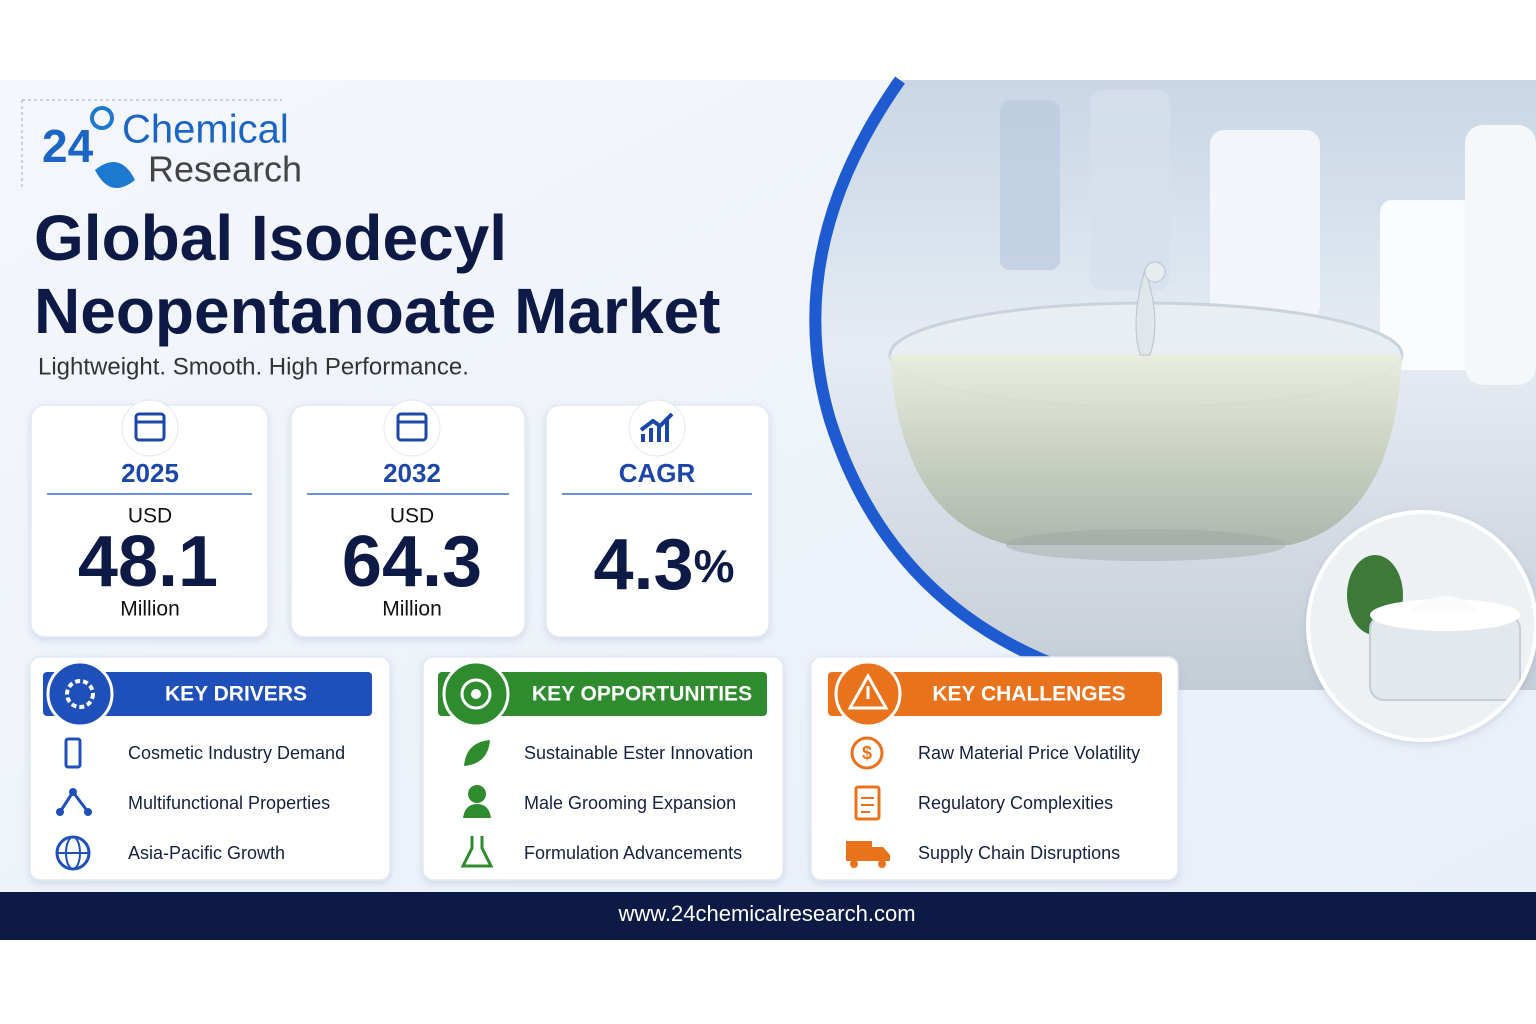 The height and width of the screenshot is (1024, 1536). What do you see at coordinates (633, 853) in the screenshot?
I see `panel-item: Formulation Advancements` at bounding box center [633, 853].